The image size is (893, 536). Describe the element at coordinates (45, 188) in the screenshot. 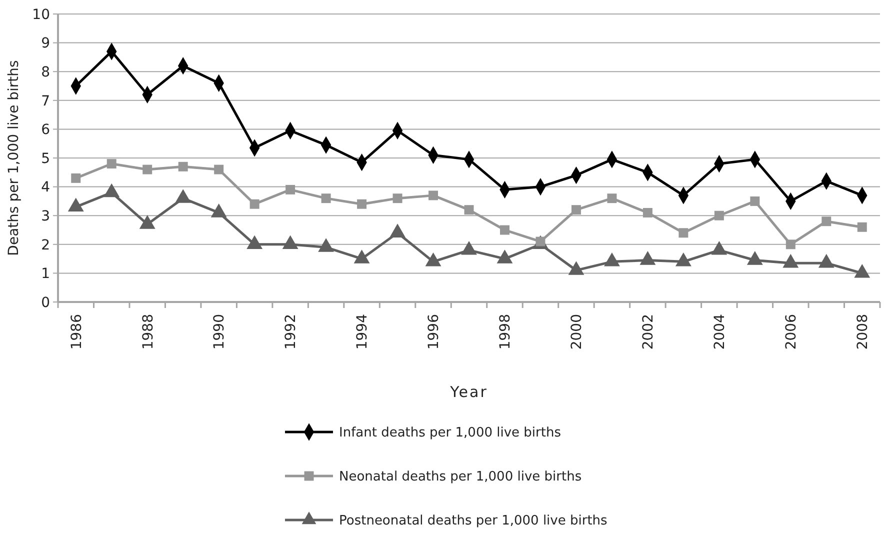

I see `y-tick-label: 4` at that location.